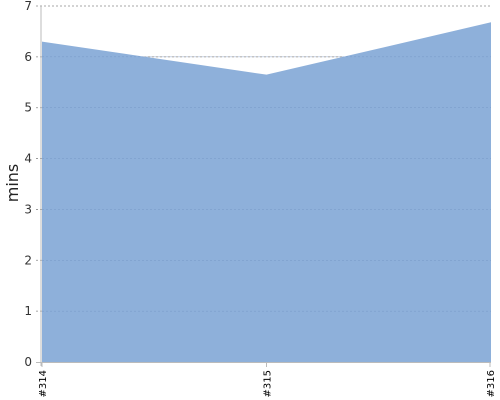 This screenshot has width=500, height=400. I want to click on x-tick-label: #316, so click(491, 383).